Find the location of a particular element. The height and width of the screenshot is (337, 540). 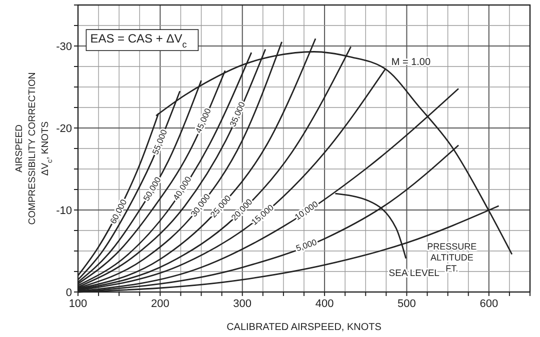

x-tick-label: 600 is located at coordinates (489, 304).